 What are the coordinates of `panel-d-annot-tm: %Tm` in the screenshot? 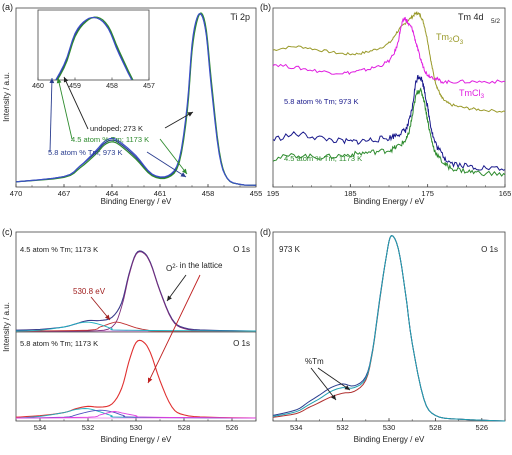 It's located at (314, 361).